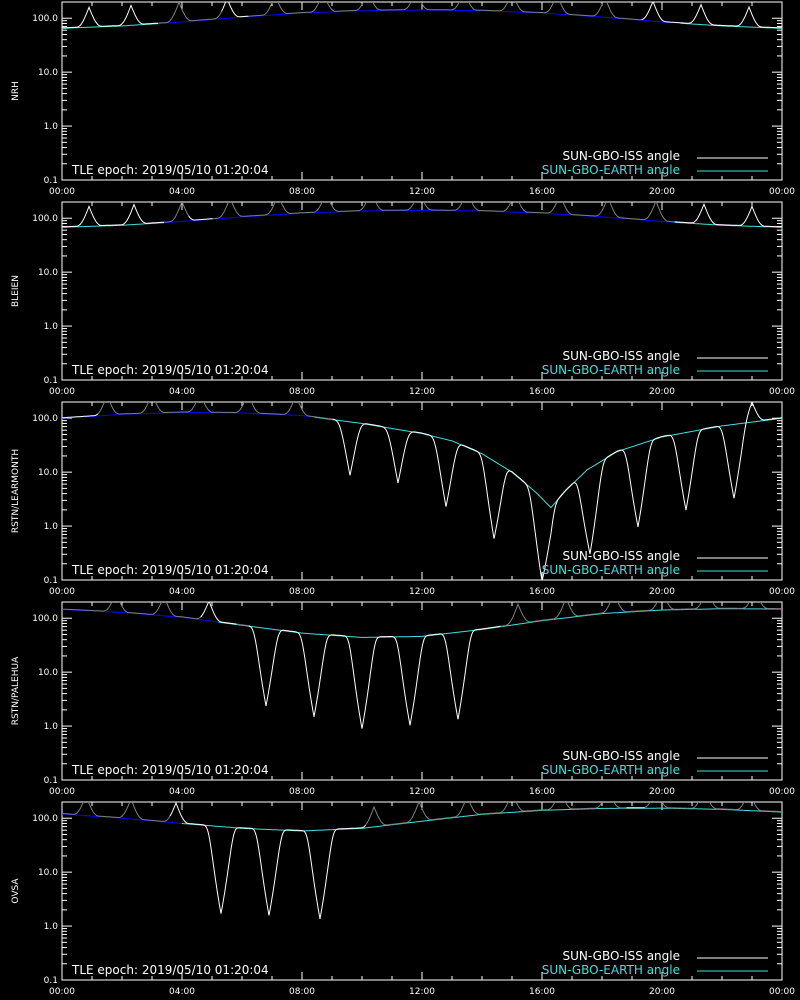 This screenshot has height=1000, width=800. Describe the element at coordinates (16, 891) in the screenshot. I see `y-axis-label: OVSA` at that location.